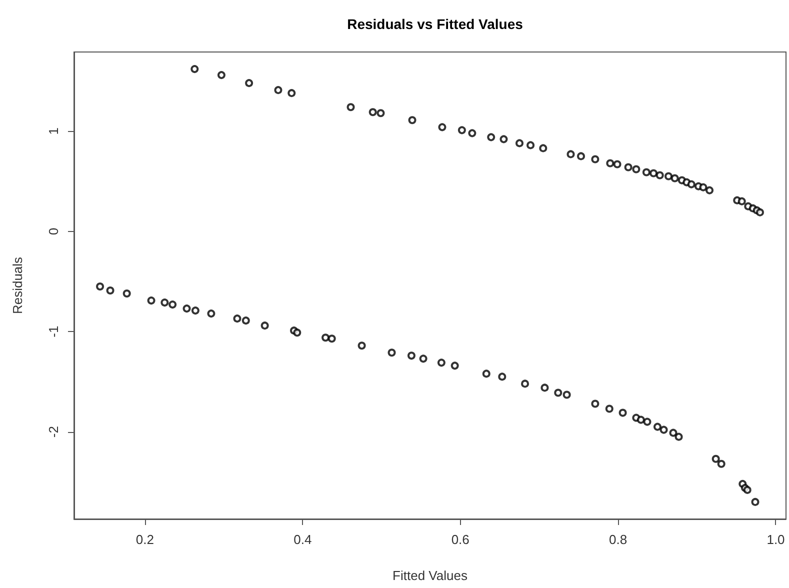  I want to click on x-axis-title: Fitted Values, so click(430, 575).